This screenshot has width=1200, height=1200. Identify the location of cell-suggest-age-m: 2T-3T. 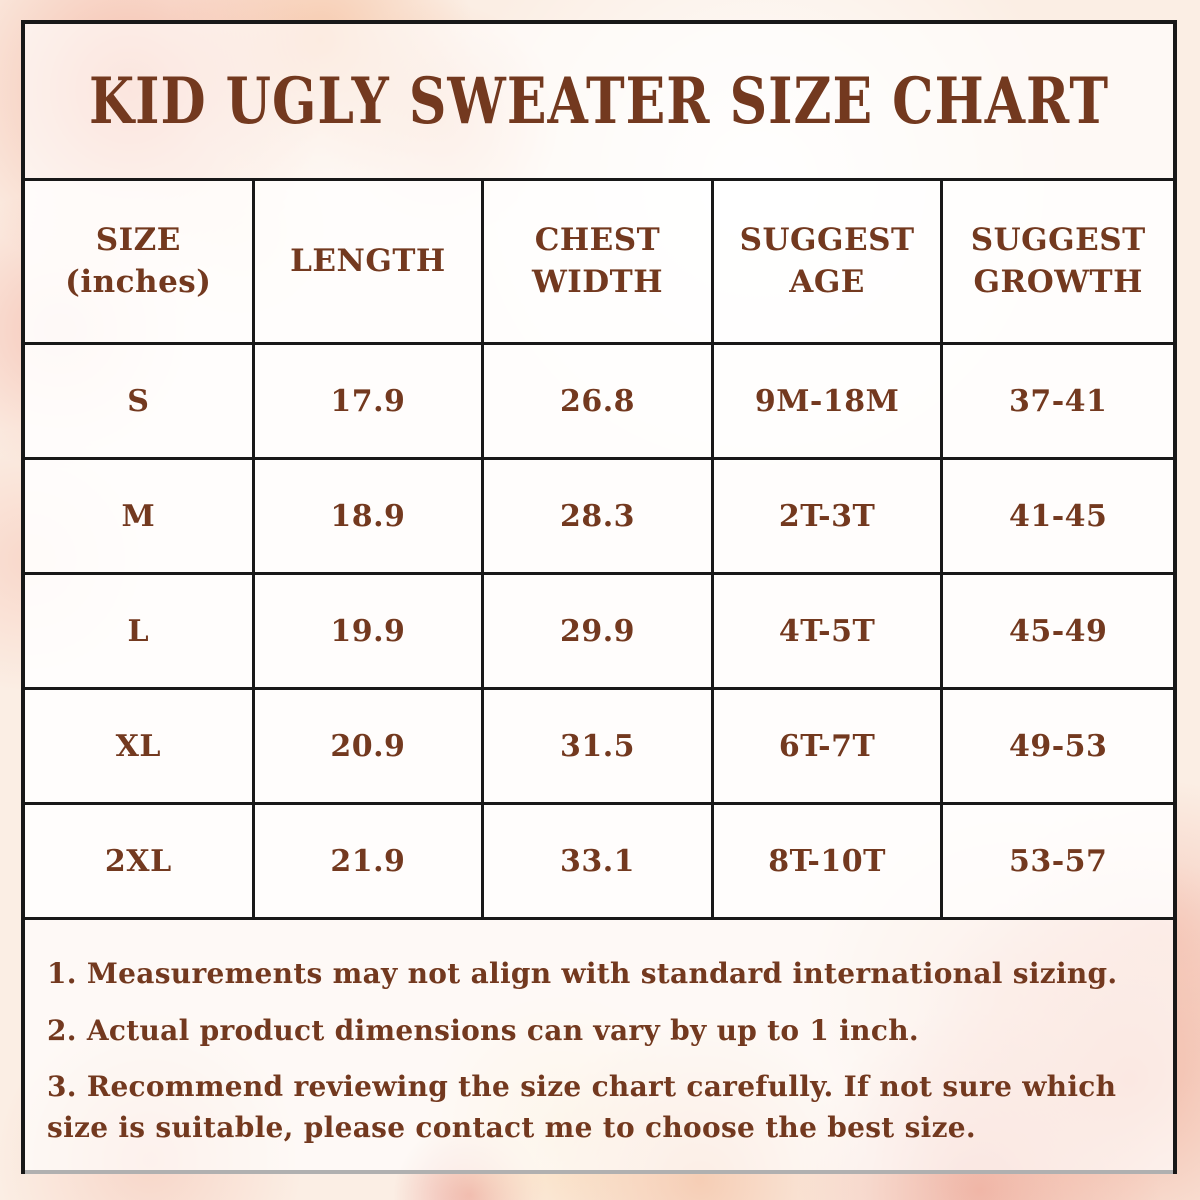
(828, 517).